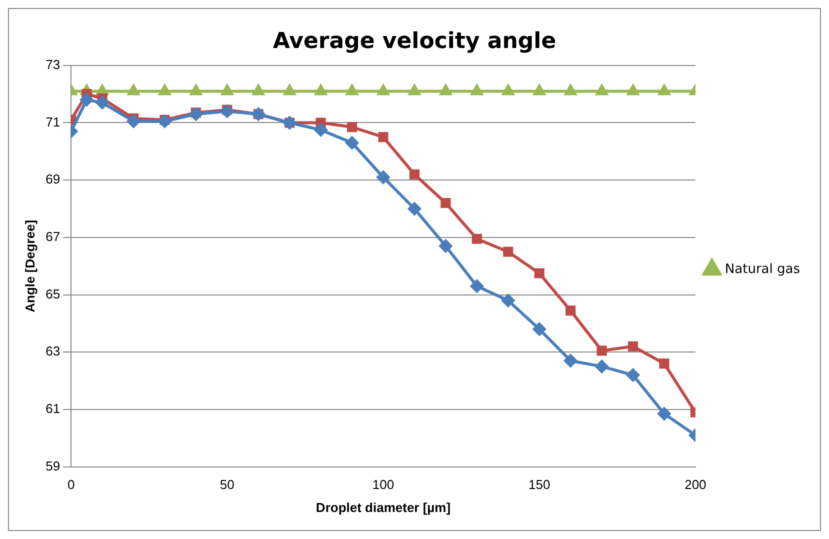  I want to click on x-tick-label: 150, so click(539, 484).